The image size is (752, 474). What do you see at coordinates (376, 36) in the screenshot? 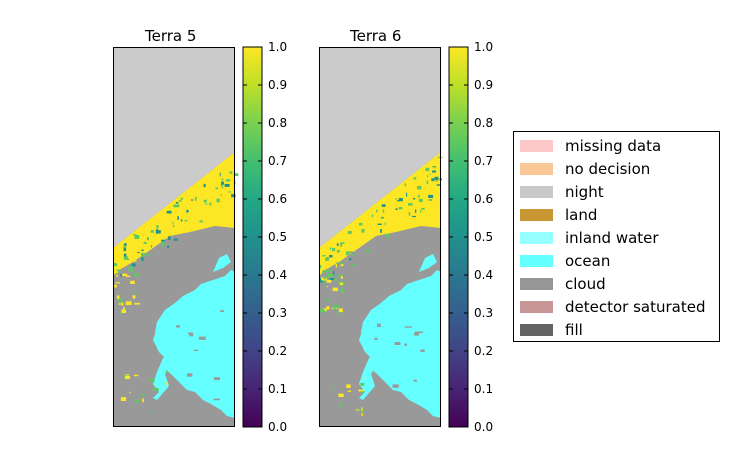
I see `panel-title-terra-6: Terra 6` at bounding box center [376, 36].